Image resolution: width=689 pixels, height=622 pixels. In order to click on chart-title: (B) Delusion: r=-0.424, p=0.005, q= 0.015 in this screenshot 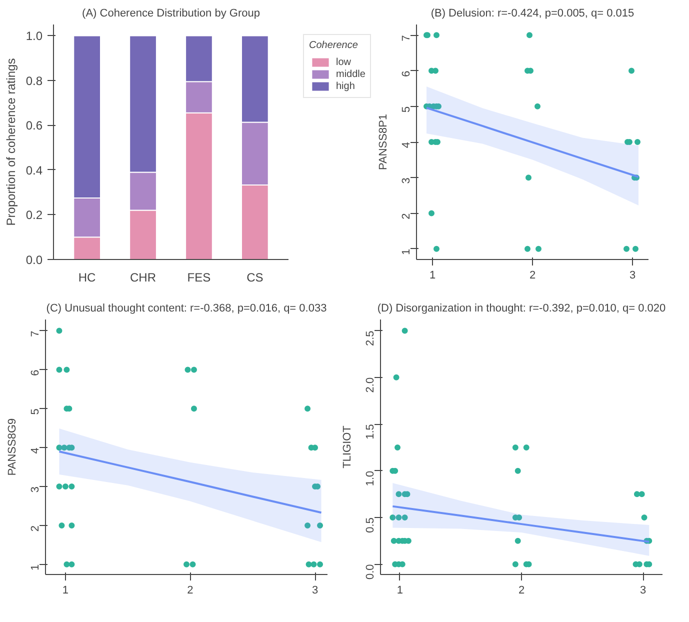, I will do `click(532, 14)`.